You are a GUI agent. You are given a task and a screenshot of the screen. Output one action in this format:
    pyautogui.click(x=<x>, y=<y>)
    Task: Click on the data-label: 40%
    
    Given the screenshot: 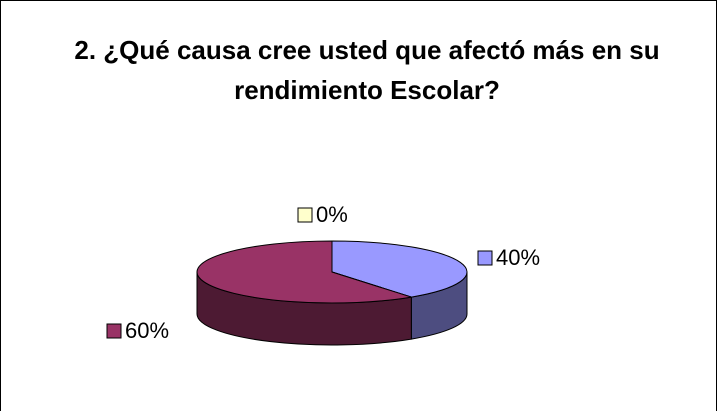 What is the action you would take?
    pyautogui.click(x=518, y=257)
    